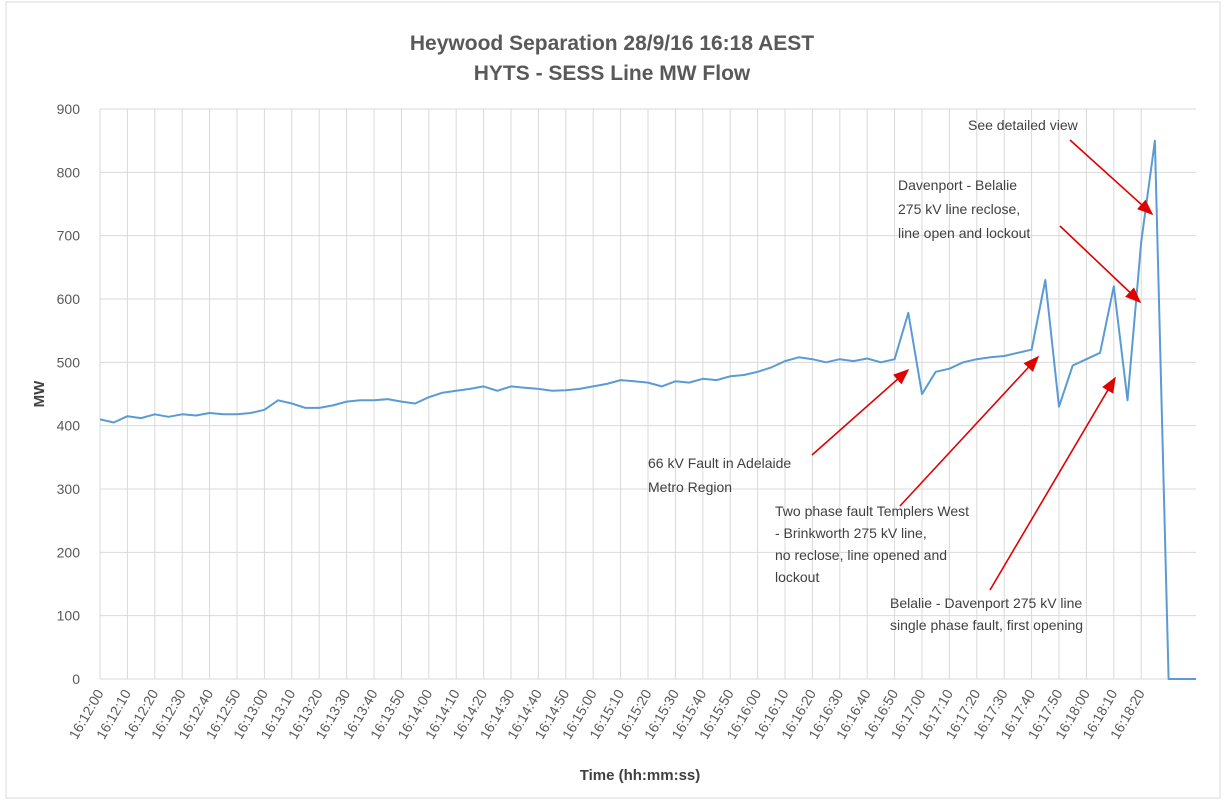 This screenshot has height=802, width=1224. Describe the element at coordinates (1023, 125) in the screenshot. I see `annotation: See detailed view` at that location.